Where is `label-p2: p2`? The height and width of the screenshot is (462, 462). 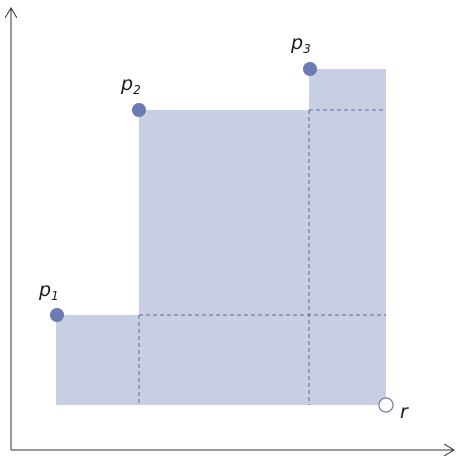
label-p2: p2 is located at coordinates (130, 85).